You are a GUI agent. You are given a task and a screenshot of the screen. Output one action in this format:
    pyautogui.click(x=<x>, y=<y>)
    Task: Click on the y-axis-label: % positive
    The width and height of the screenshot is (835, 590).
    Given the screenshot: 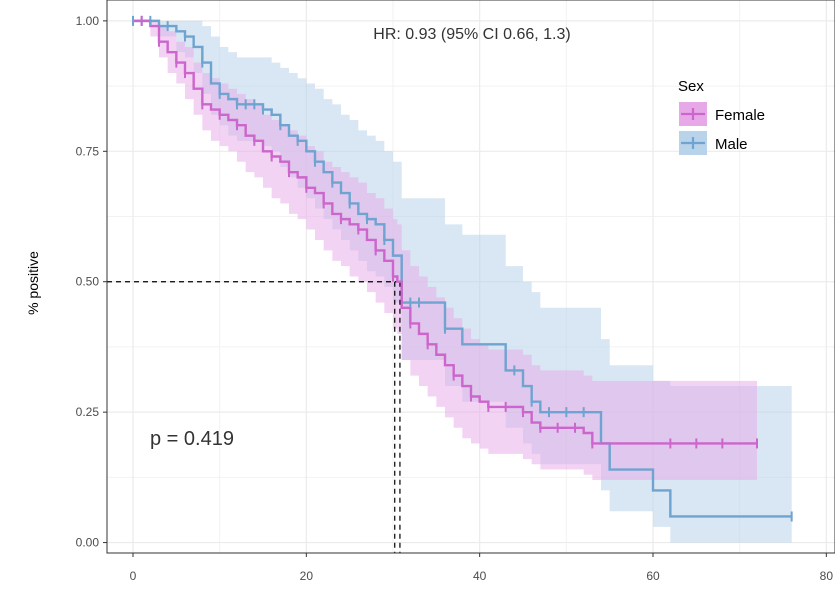 What is the action you would take?
    pyautogui.click(x=33, y=283)
    